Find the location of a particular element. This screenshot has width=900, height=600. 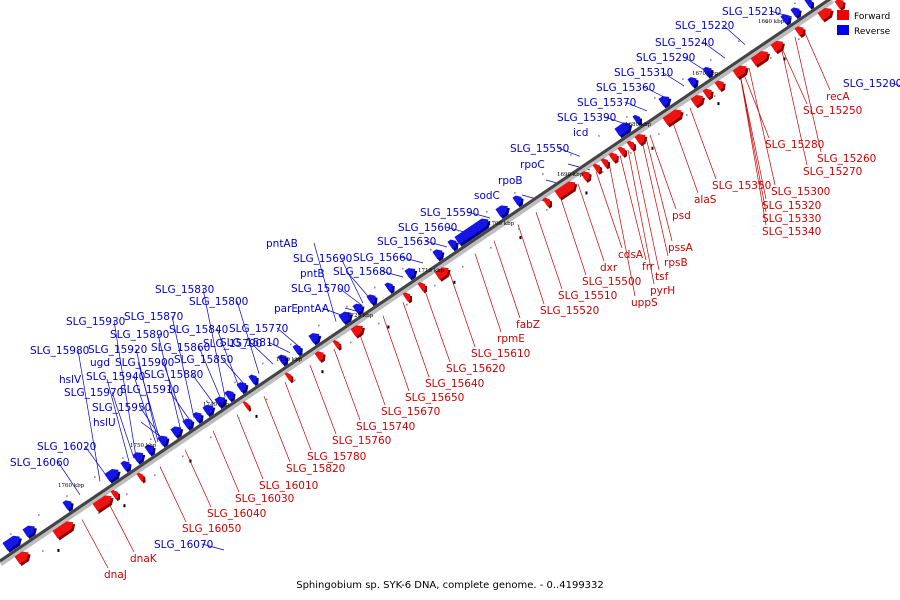

kbp-tick-label: 1710 kbp is located at coordinates (431, 271).